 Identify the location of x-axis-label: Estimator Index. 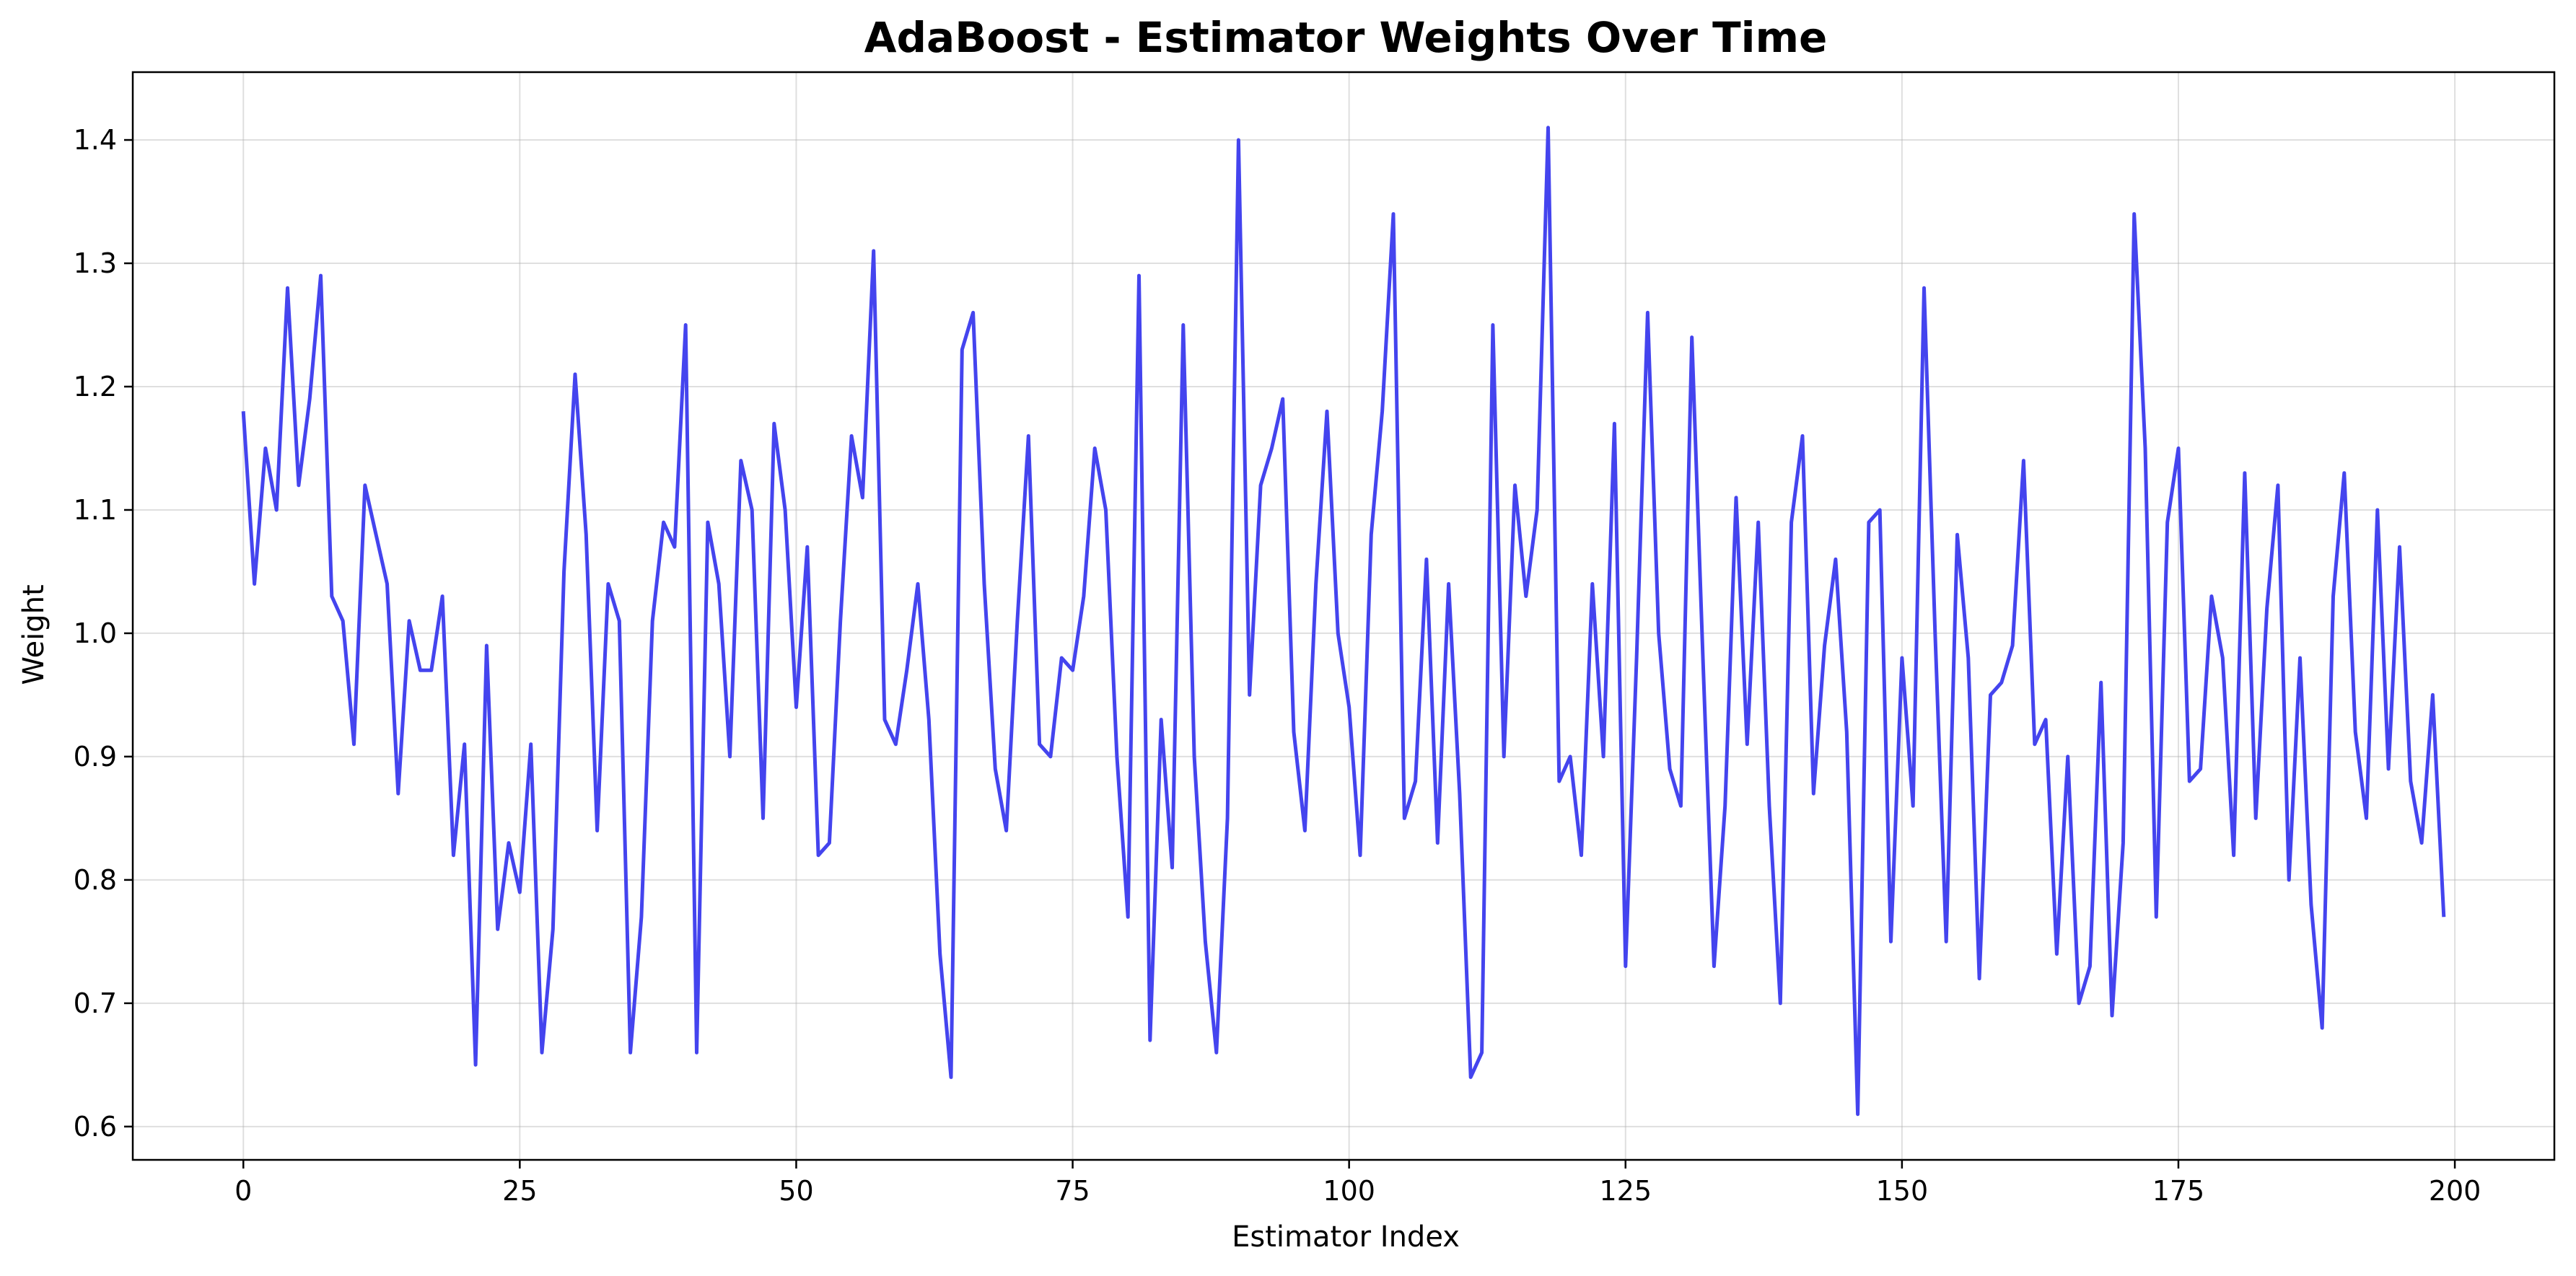
(1346, 1237).